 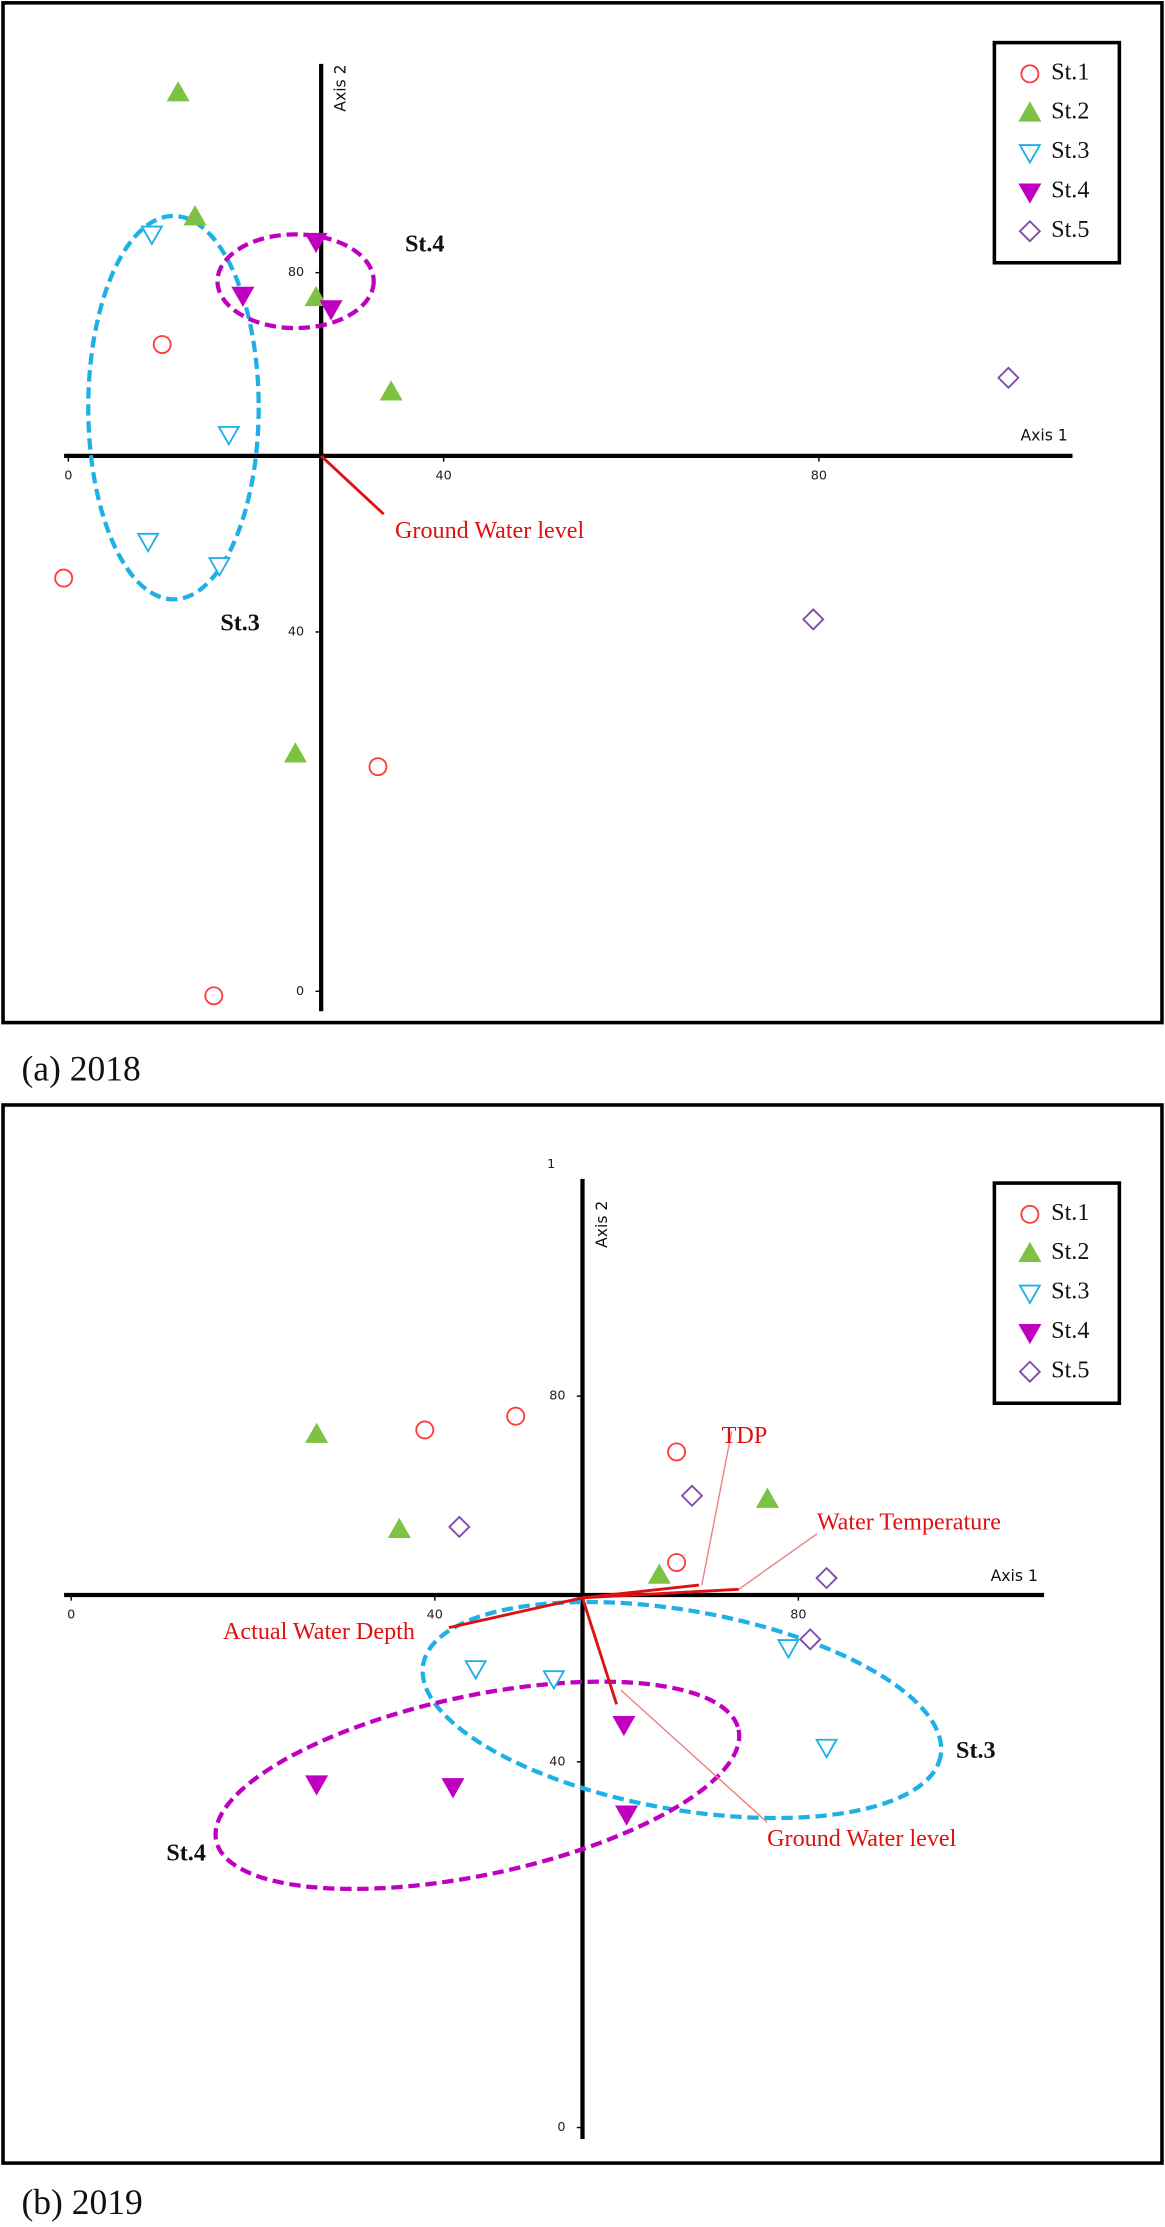 What do you see at coordinates (551, 1164) in the screenshot?
I see `axis-annotation: 1` at bounding box center [551, 1164].